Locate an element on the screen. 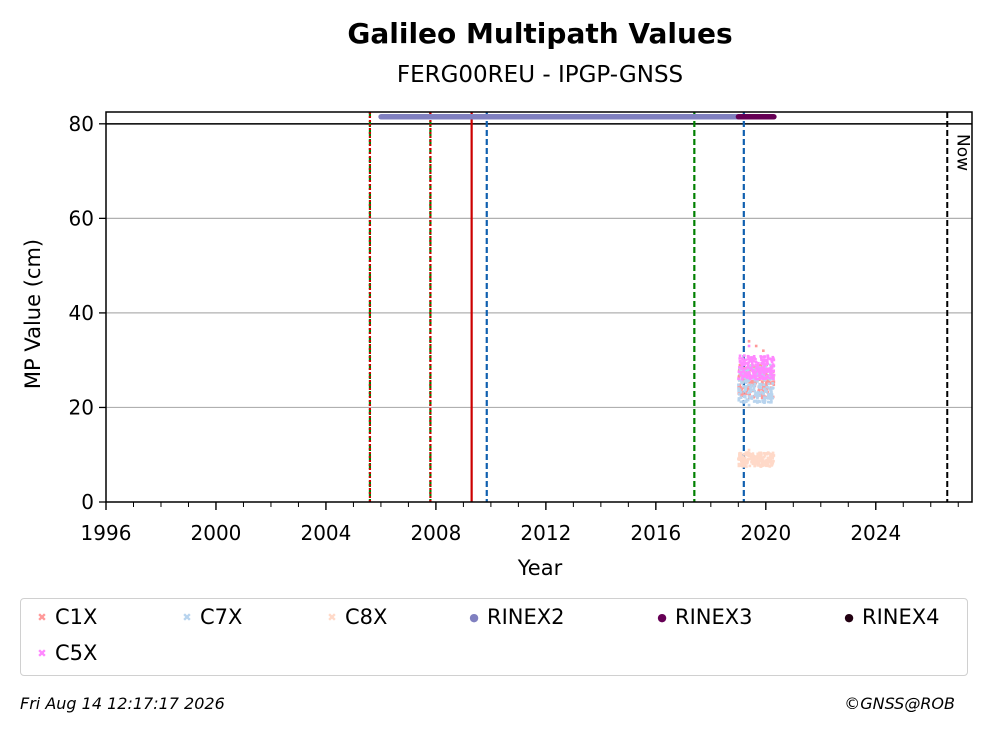 This screenshot has width=993, height=734. x-tick-label: 2004 is located at coordinates (325, 533).